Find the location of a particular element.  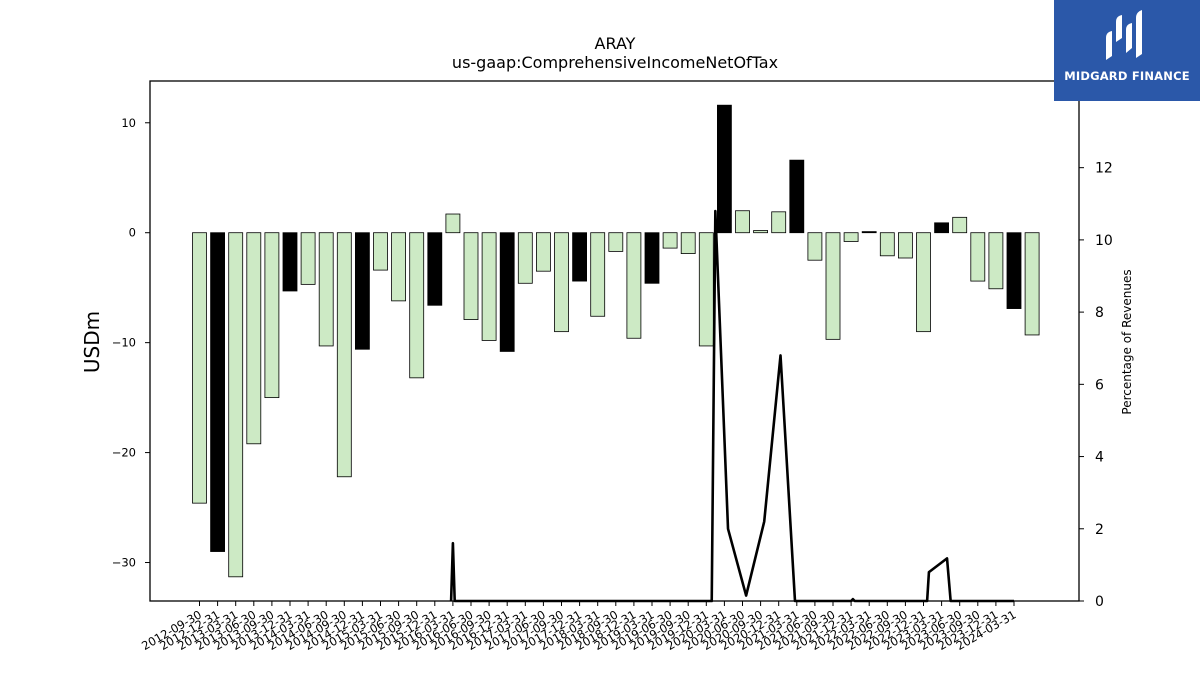

y-axis-label: USDm is located at coordinates (92, 342).